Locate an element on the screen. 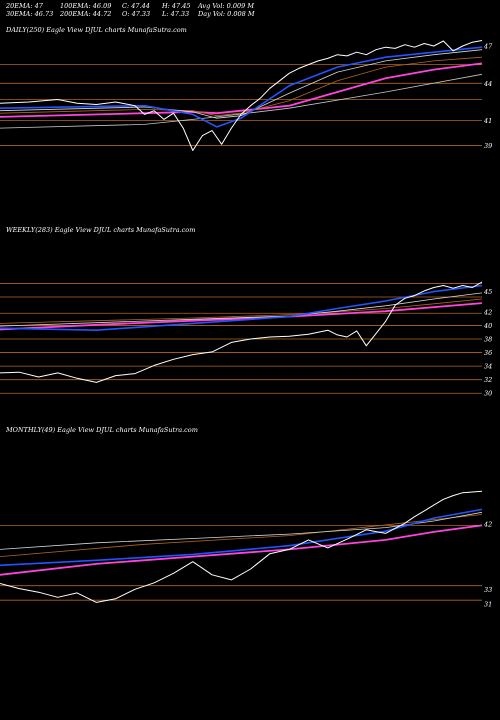 This screenshot has width=500, height=720. y-tick-label: 32 is located at coordinates (488, 380).